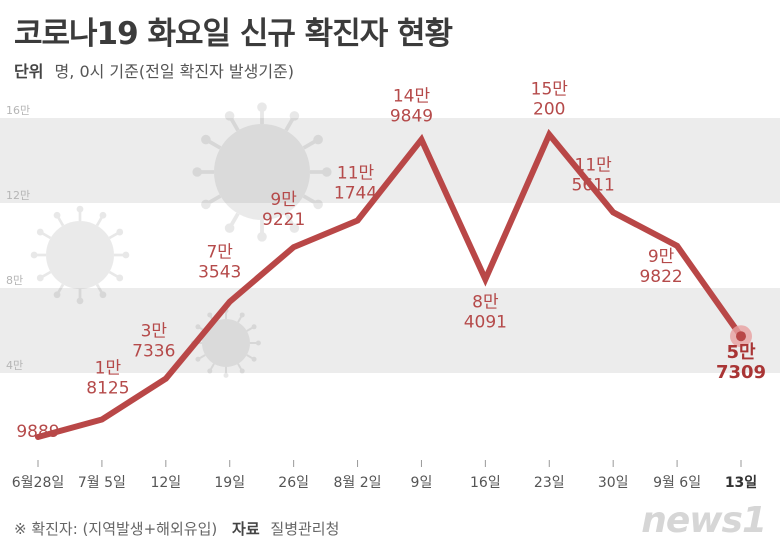 The image size is (780, 560). Describe the element at coordinates (153, 352) in the screenshot. I see `value-label-bottom: 7336` at that location.